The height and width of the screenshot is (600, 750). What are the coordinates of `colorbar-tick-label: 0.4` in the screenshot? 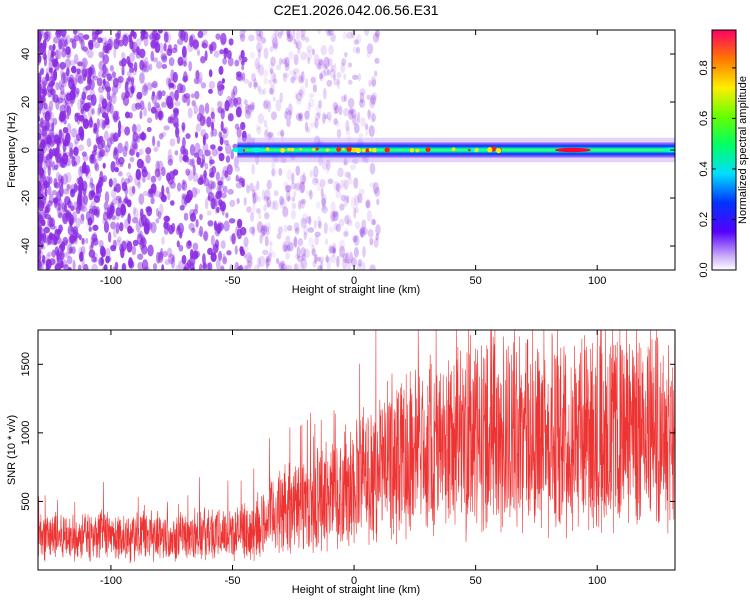 It's located at (704, 168).